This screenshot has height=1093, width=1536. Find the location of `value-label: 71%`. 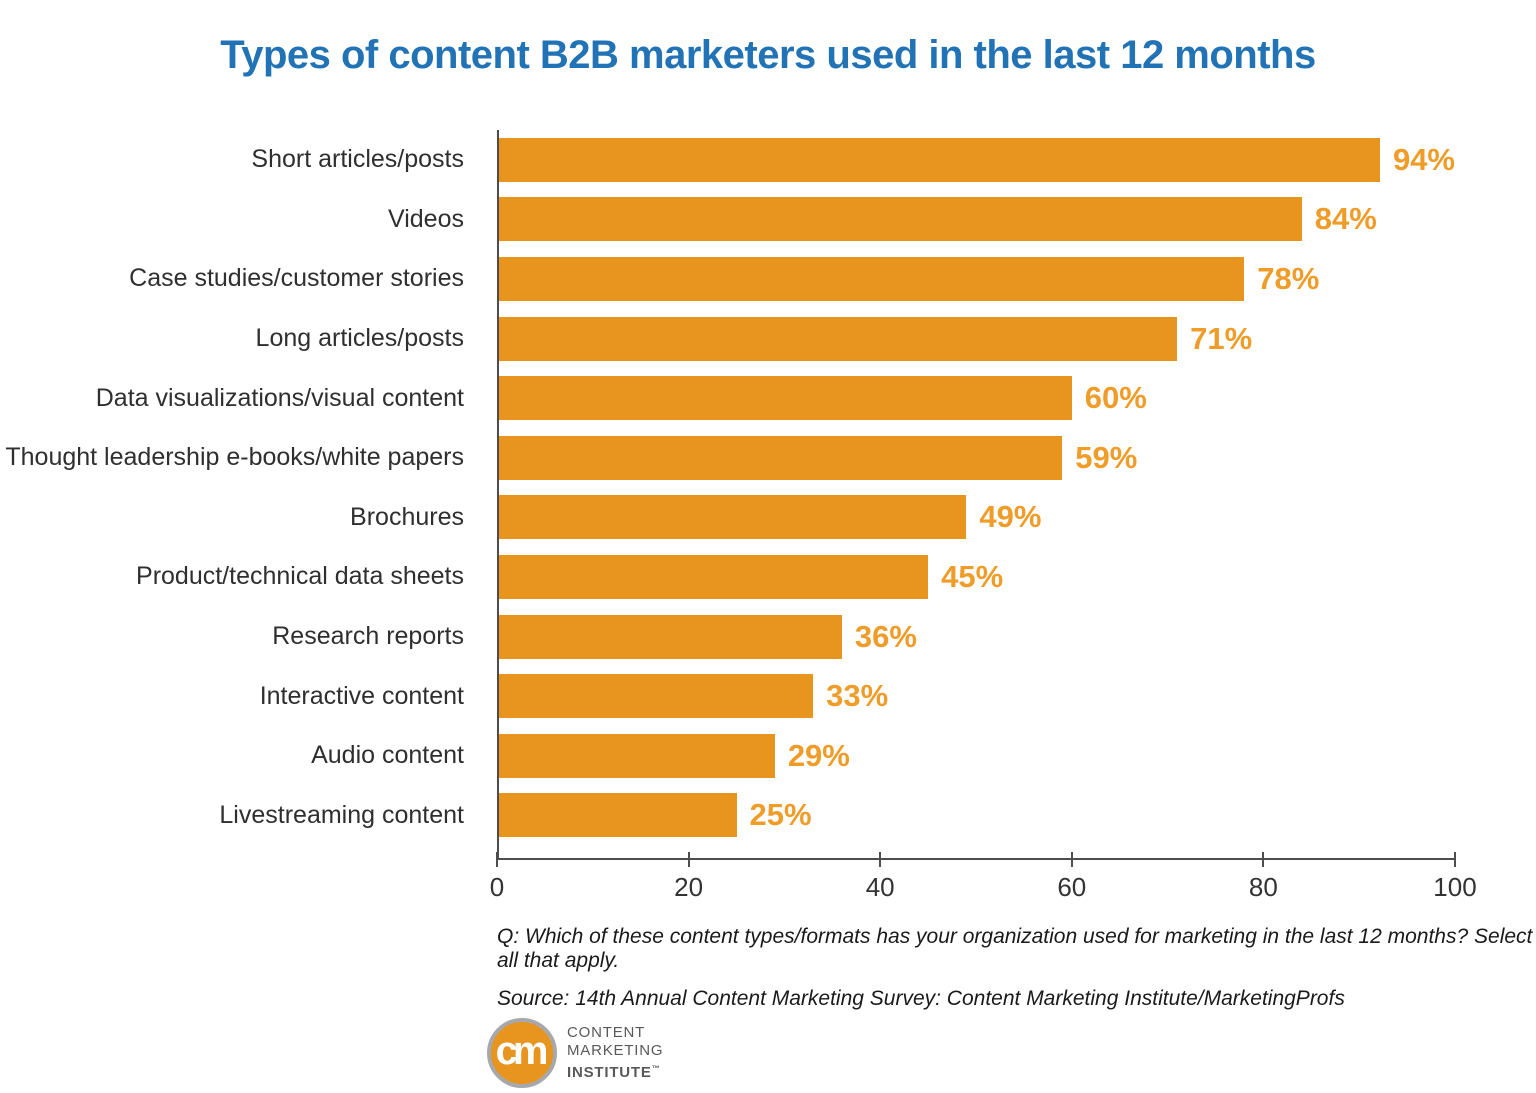

value-label: 71% is located at coordinates (1221, 338).